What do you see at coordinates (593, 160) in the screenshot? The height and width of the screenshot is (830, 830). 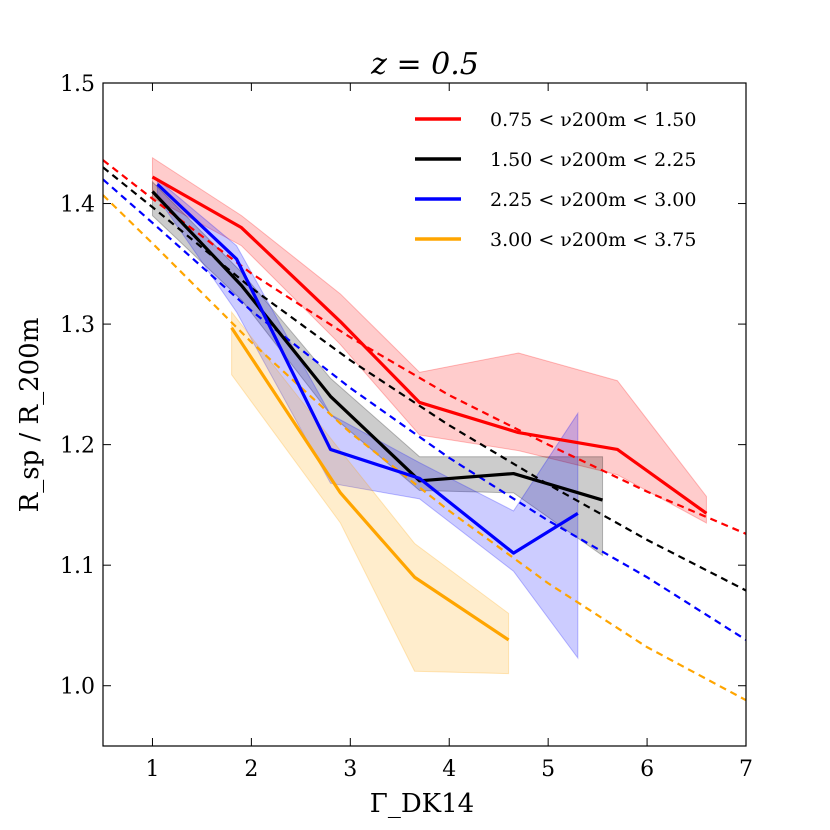 I see `legend-label-2: 1.50 < ν200m < 2.25` at bounding box center [593, 160].